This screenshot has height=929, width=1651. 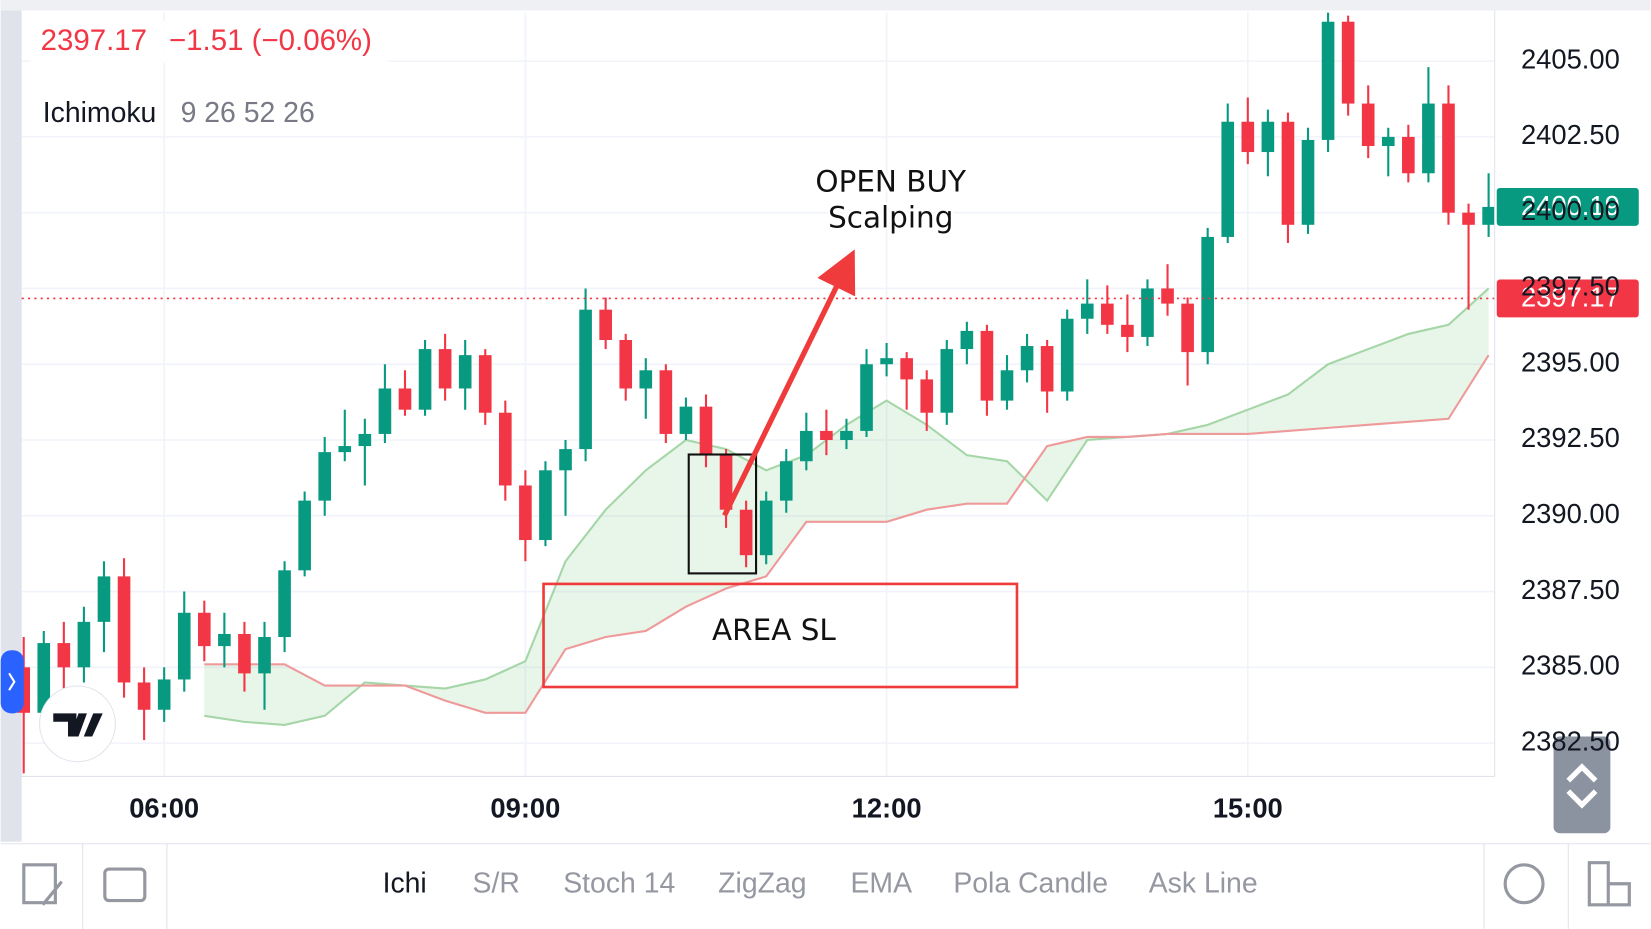 I want to click on buy-arrow, so click(x=789, y=383).